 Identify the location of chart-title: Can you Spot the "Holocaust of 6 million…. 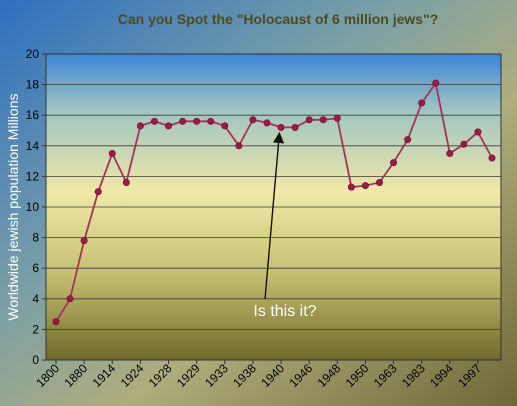
(278, 19).